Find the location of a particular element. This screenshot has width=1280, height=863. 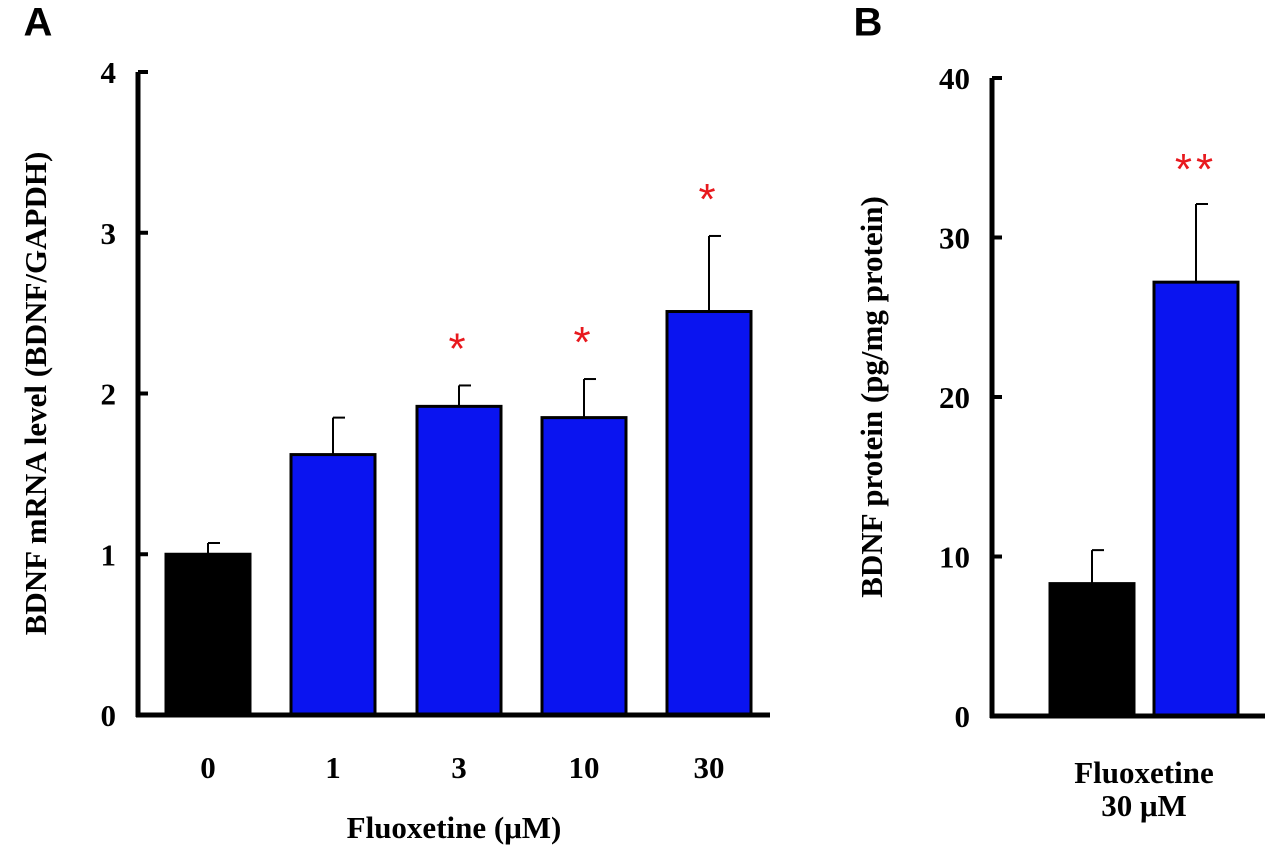

y-tick-label-1: 1 is located at coordinates (109, 554).